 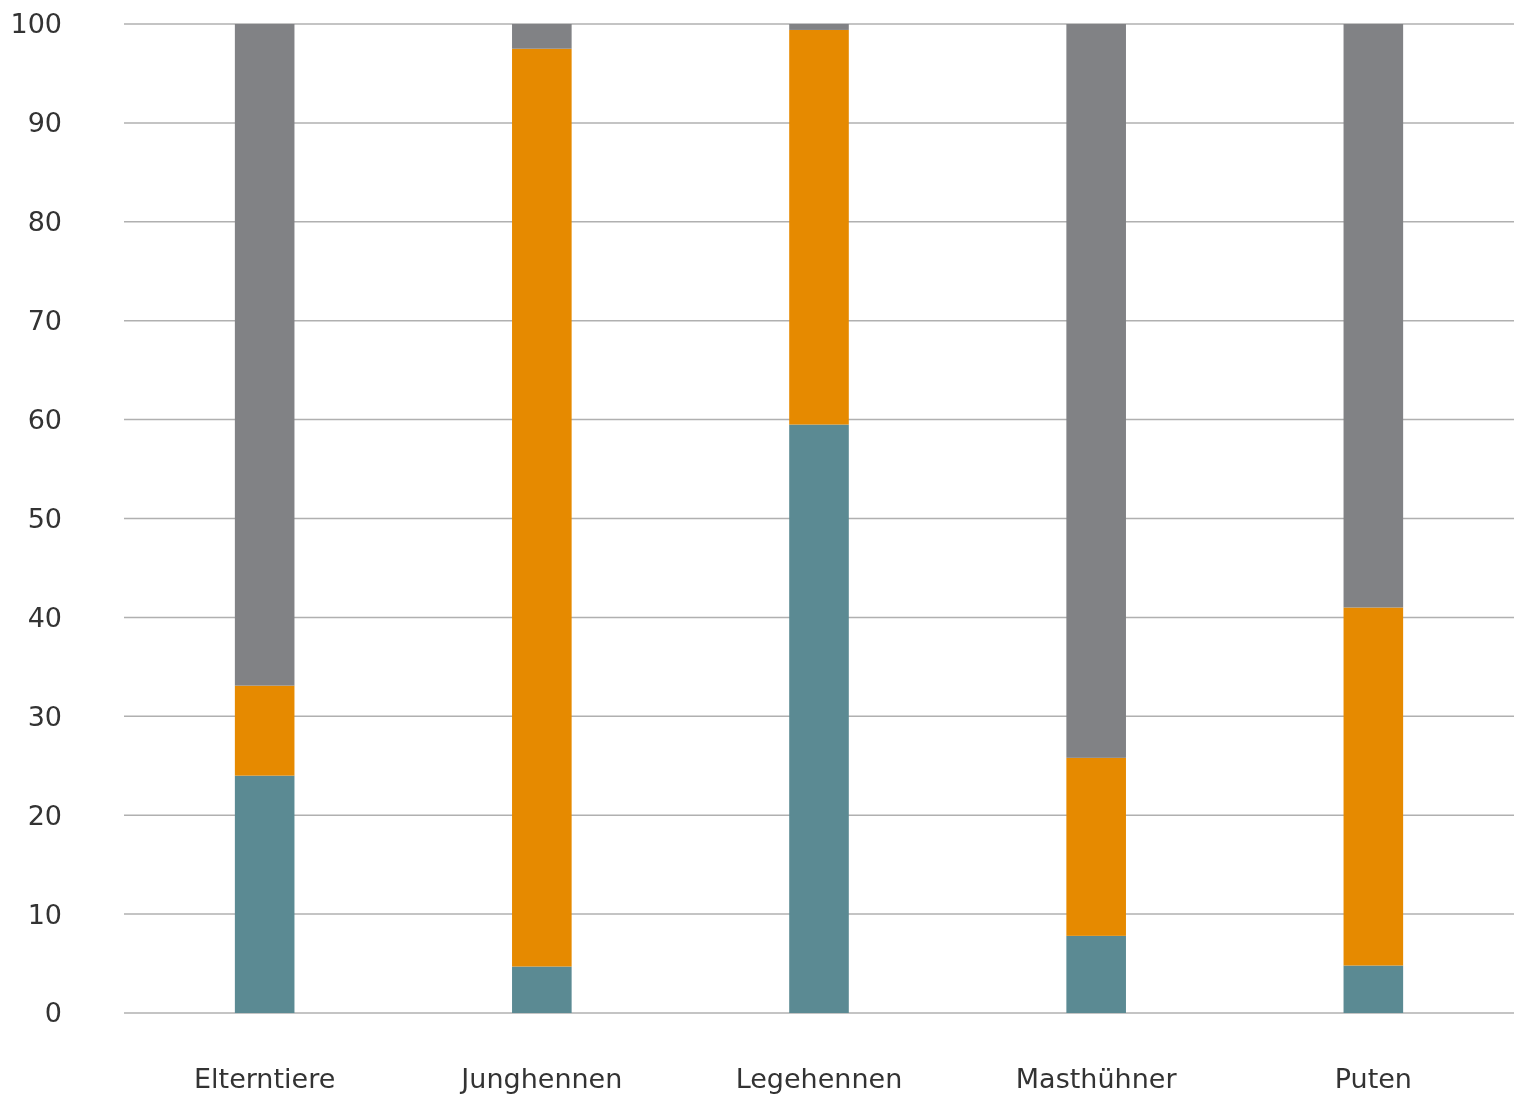 I want to click on y-tick-label: 90, so click(x=44, y=123).